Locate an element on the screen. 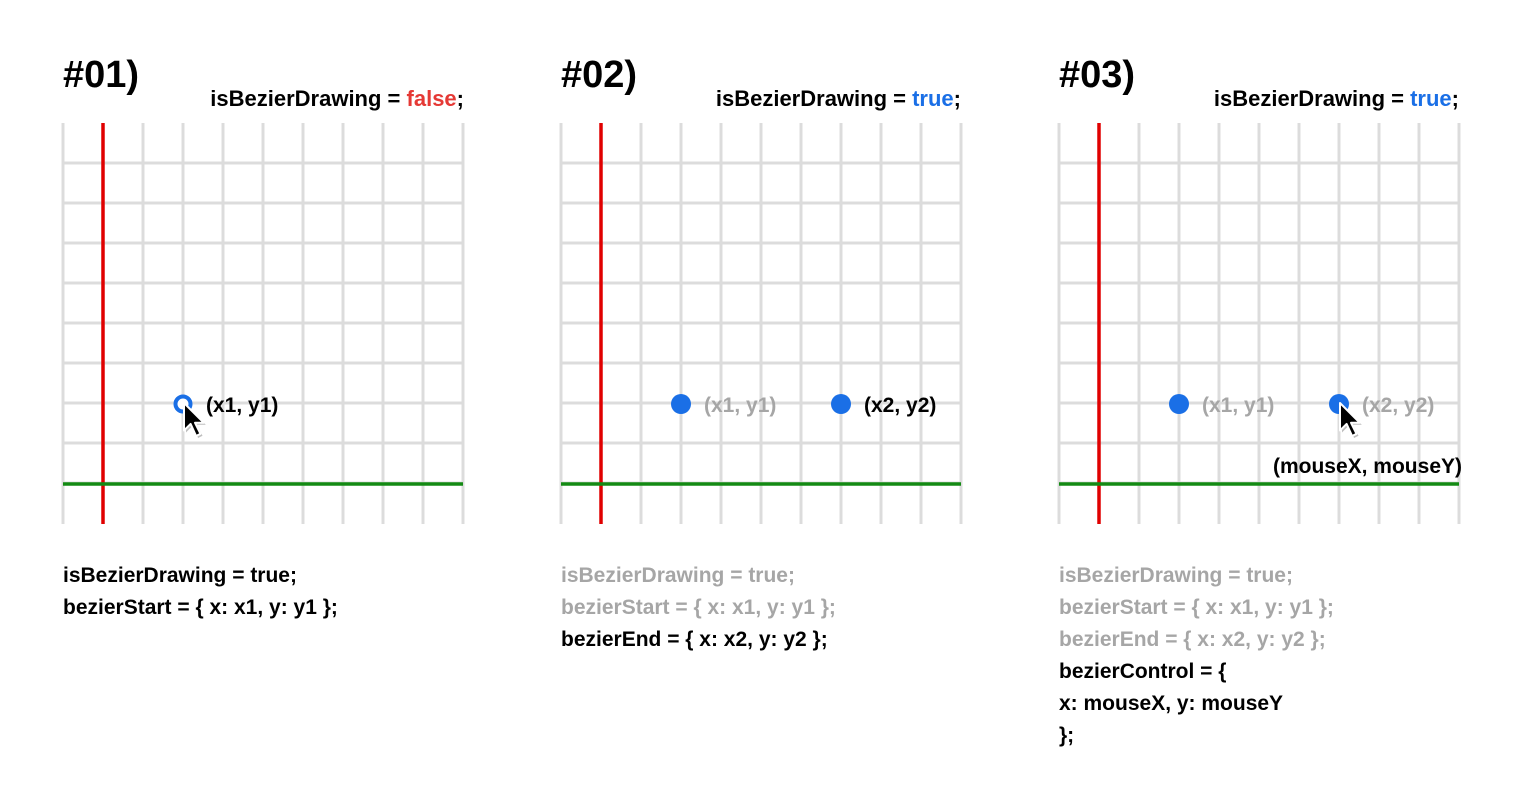 The image size is (1524, 798). code-line: }; is located at coordinates (1066, 735).